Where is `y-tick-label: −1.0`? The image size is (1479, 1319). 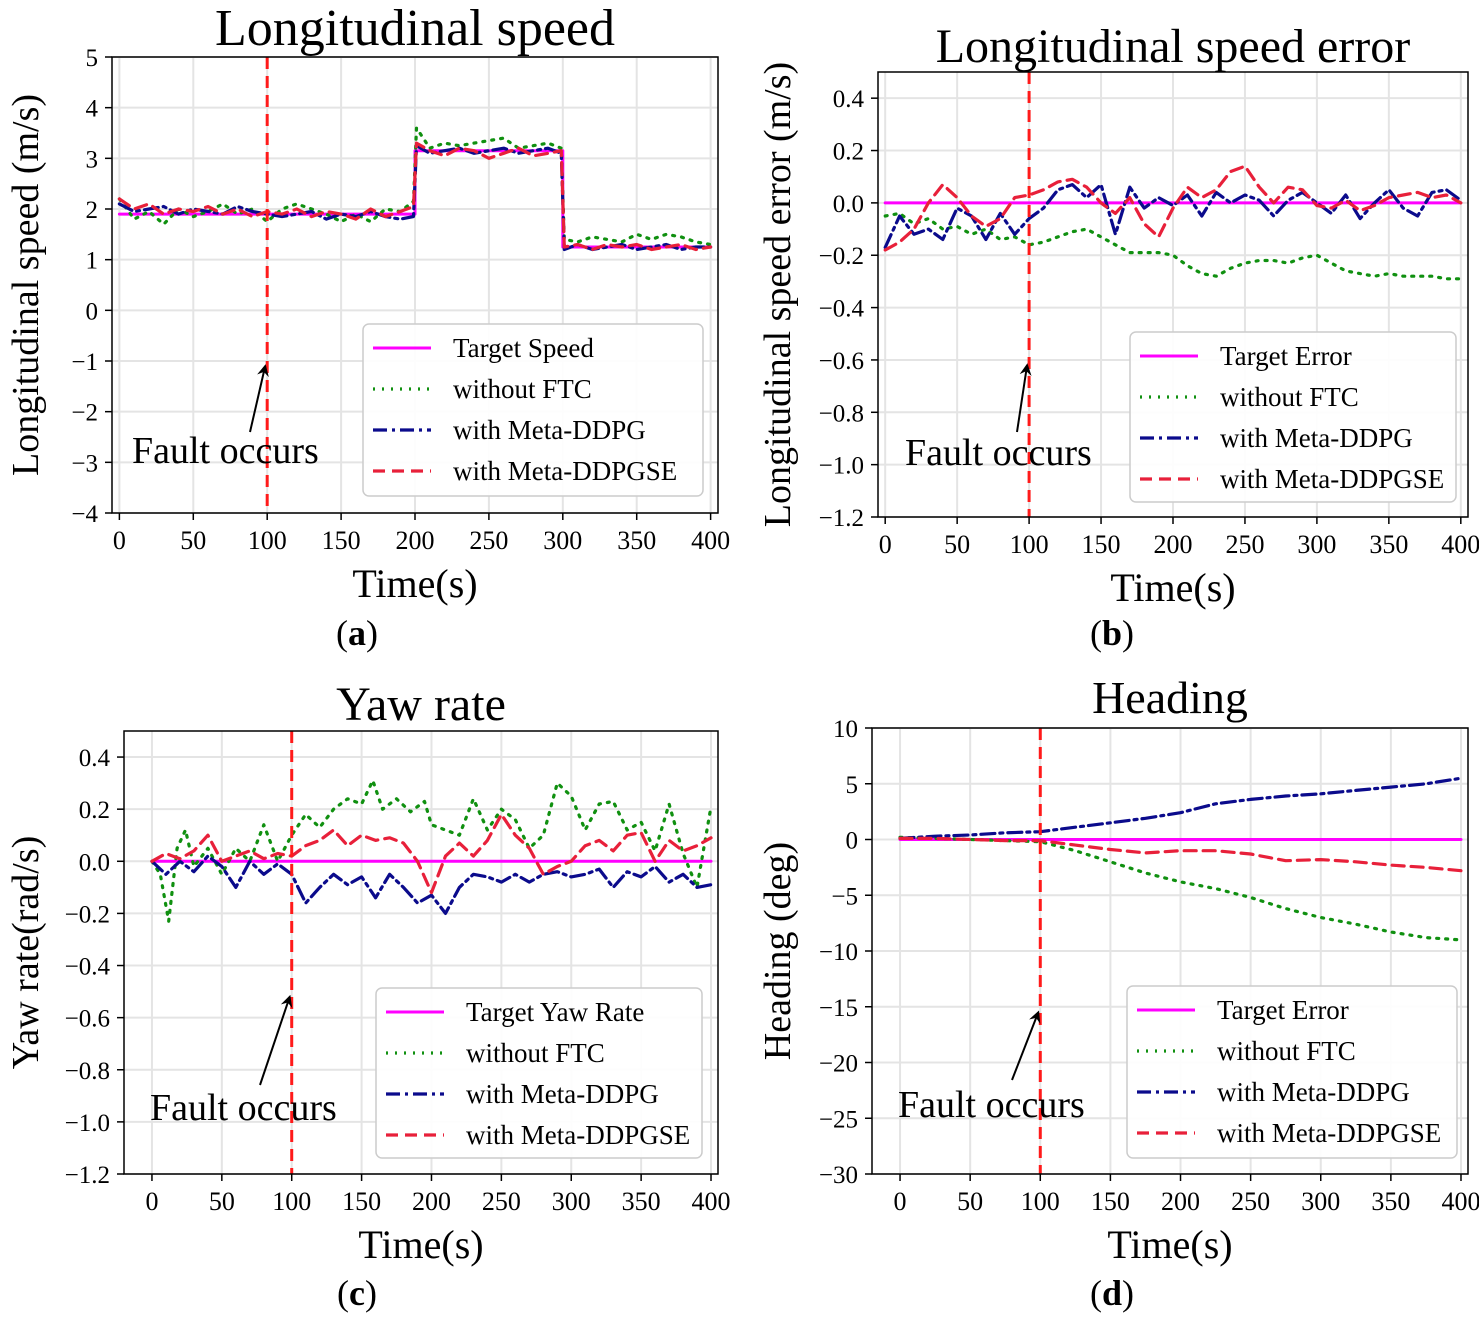
y-tick-label: −1.0 is located at coordinates (841, 466).